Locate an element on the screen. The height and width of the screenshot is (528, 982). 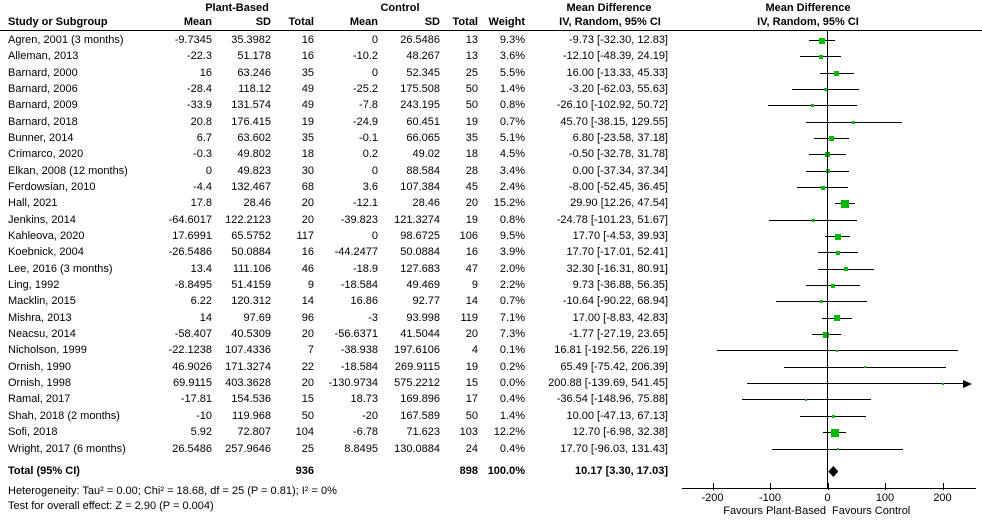
cell-c_mean: 0 is located at coordinates (374, 170).